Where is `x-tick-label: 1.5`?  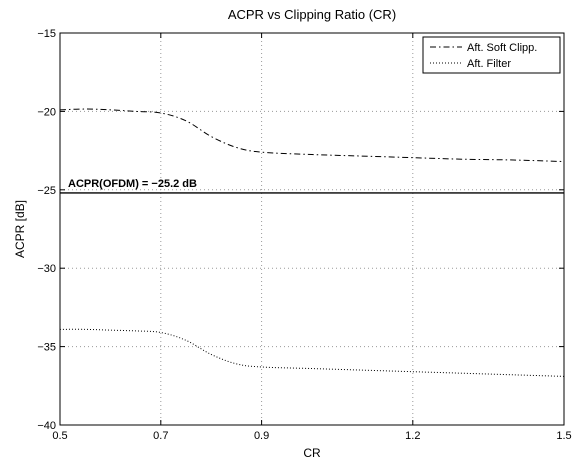 x-tick-label: 1.5 is located at coordinates (563, 436).